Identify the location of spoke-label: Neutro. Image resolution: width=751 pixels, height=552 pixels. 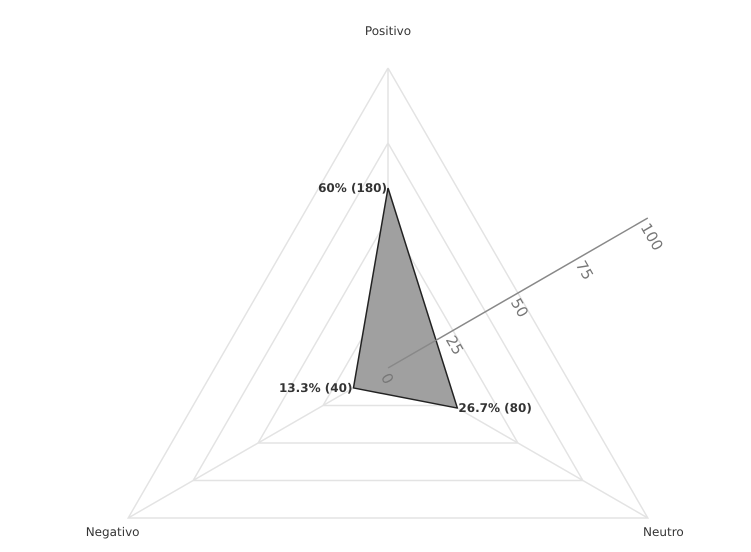
(663, 532).